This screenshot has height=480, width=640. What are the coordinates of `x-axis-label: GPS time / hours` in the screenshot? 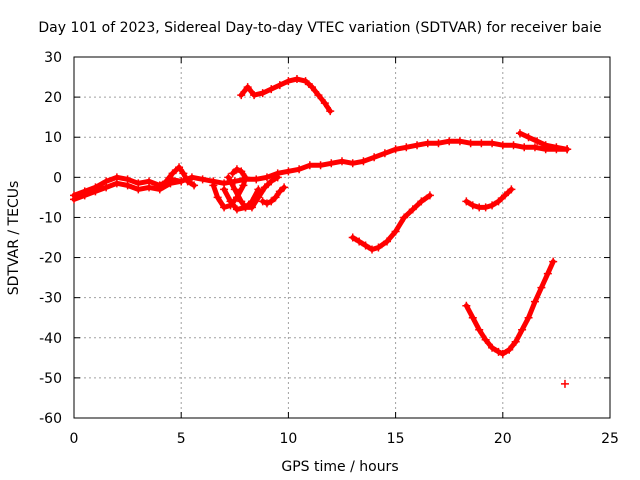 It's located at (339, 467).